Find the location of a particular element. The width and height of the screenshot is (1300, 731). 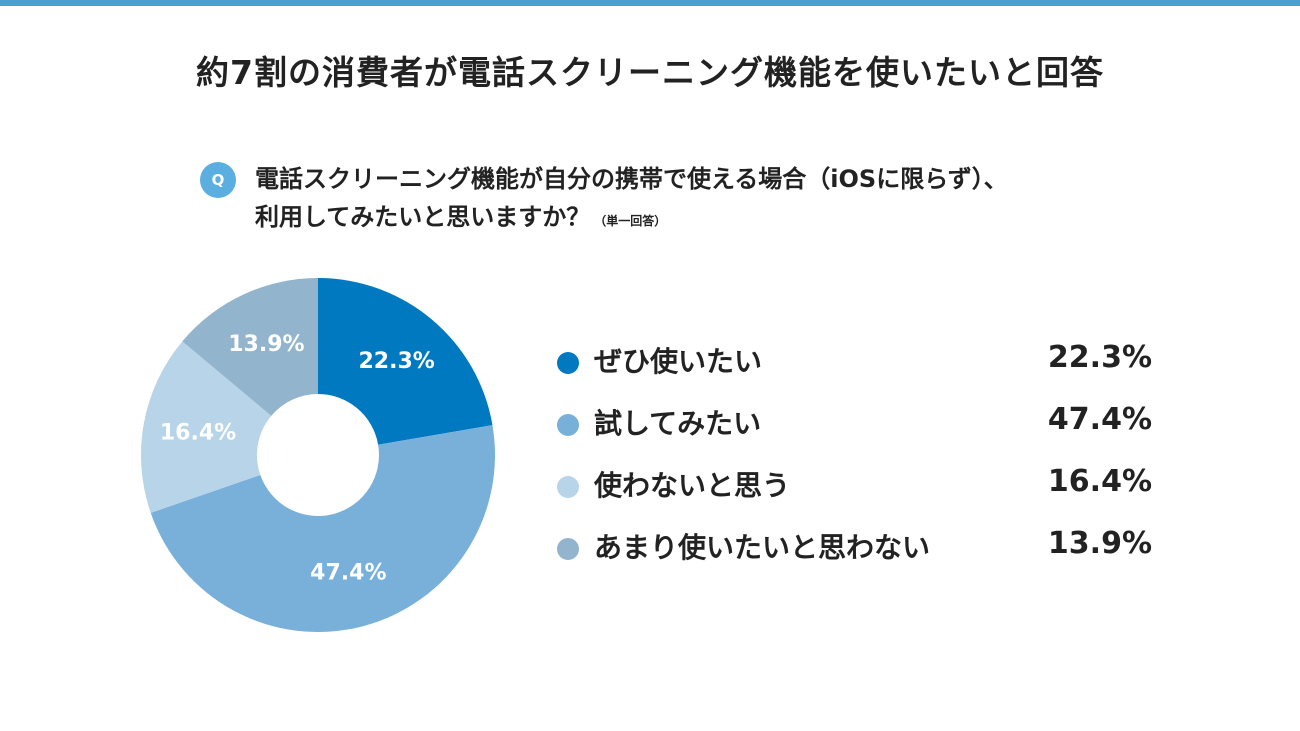

donut-chart: 22.3% 47.4% 16.4% 13.9% is located at coordinates (318, 455).